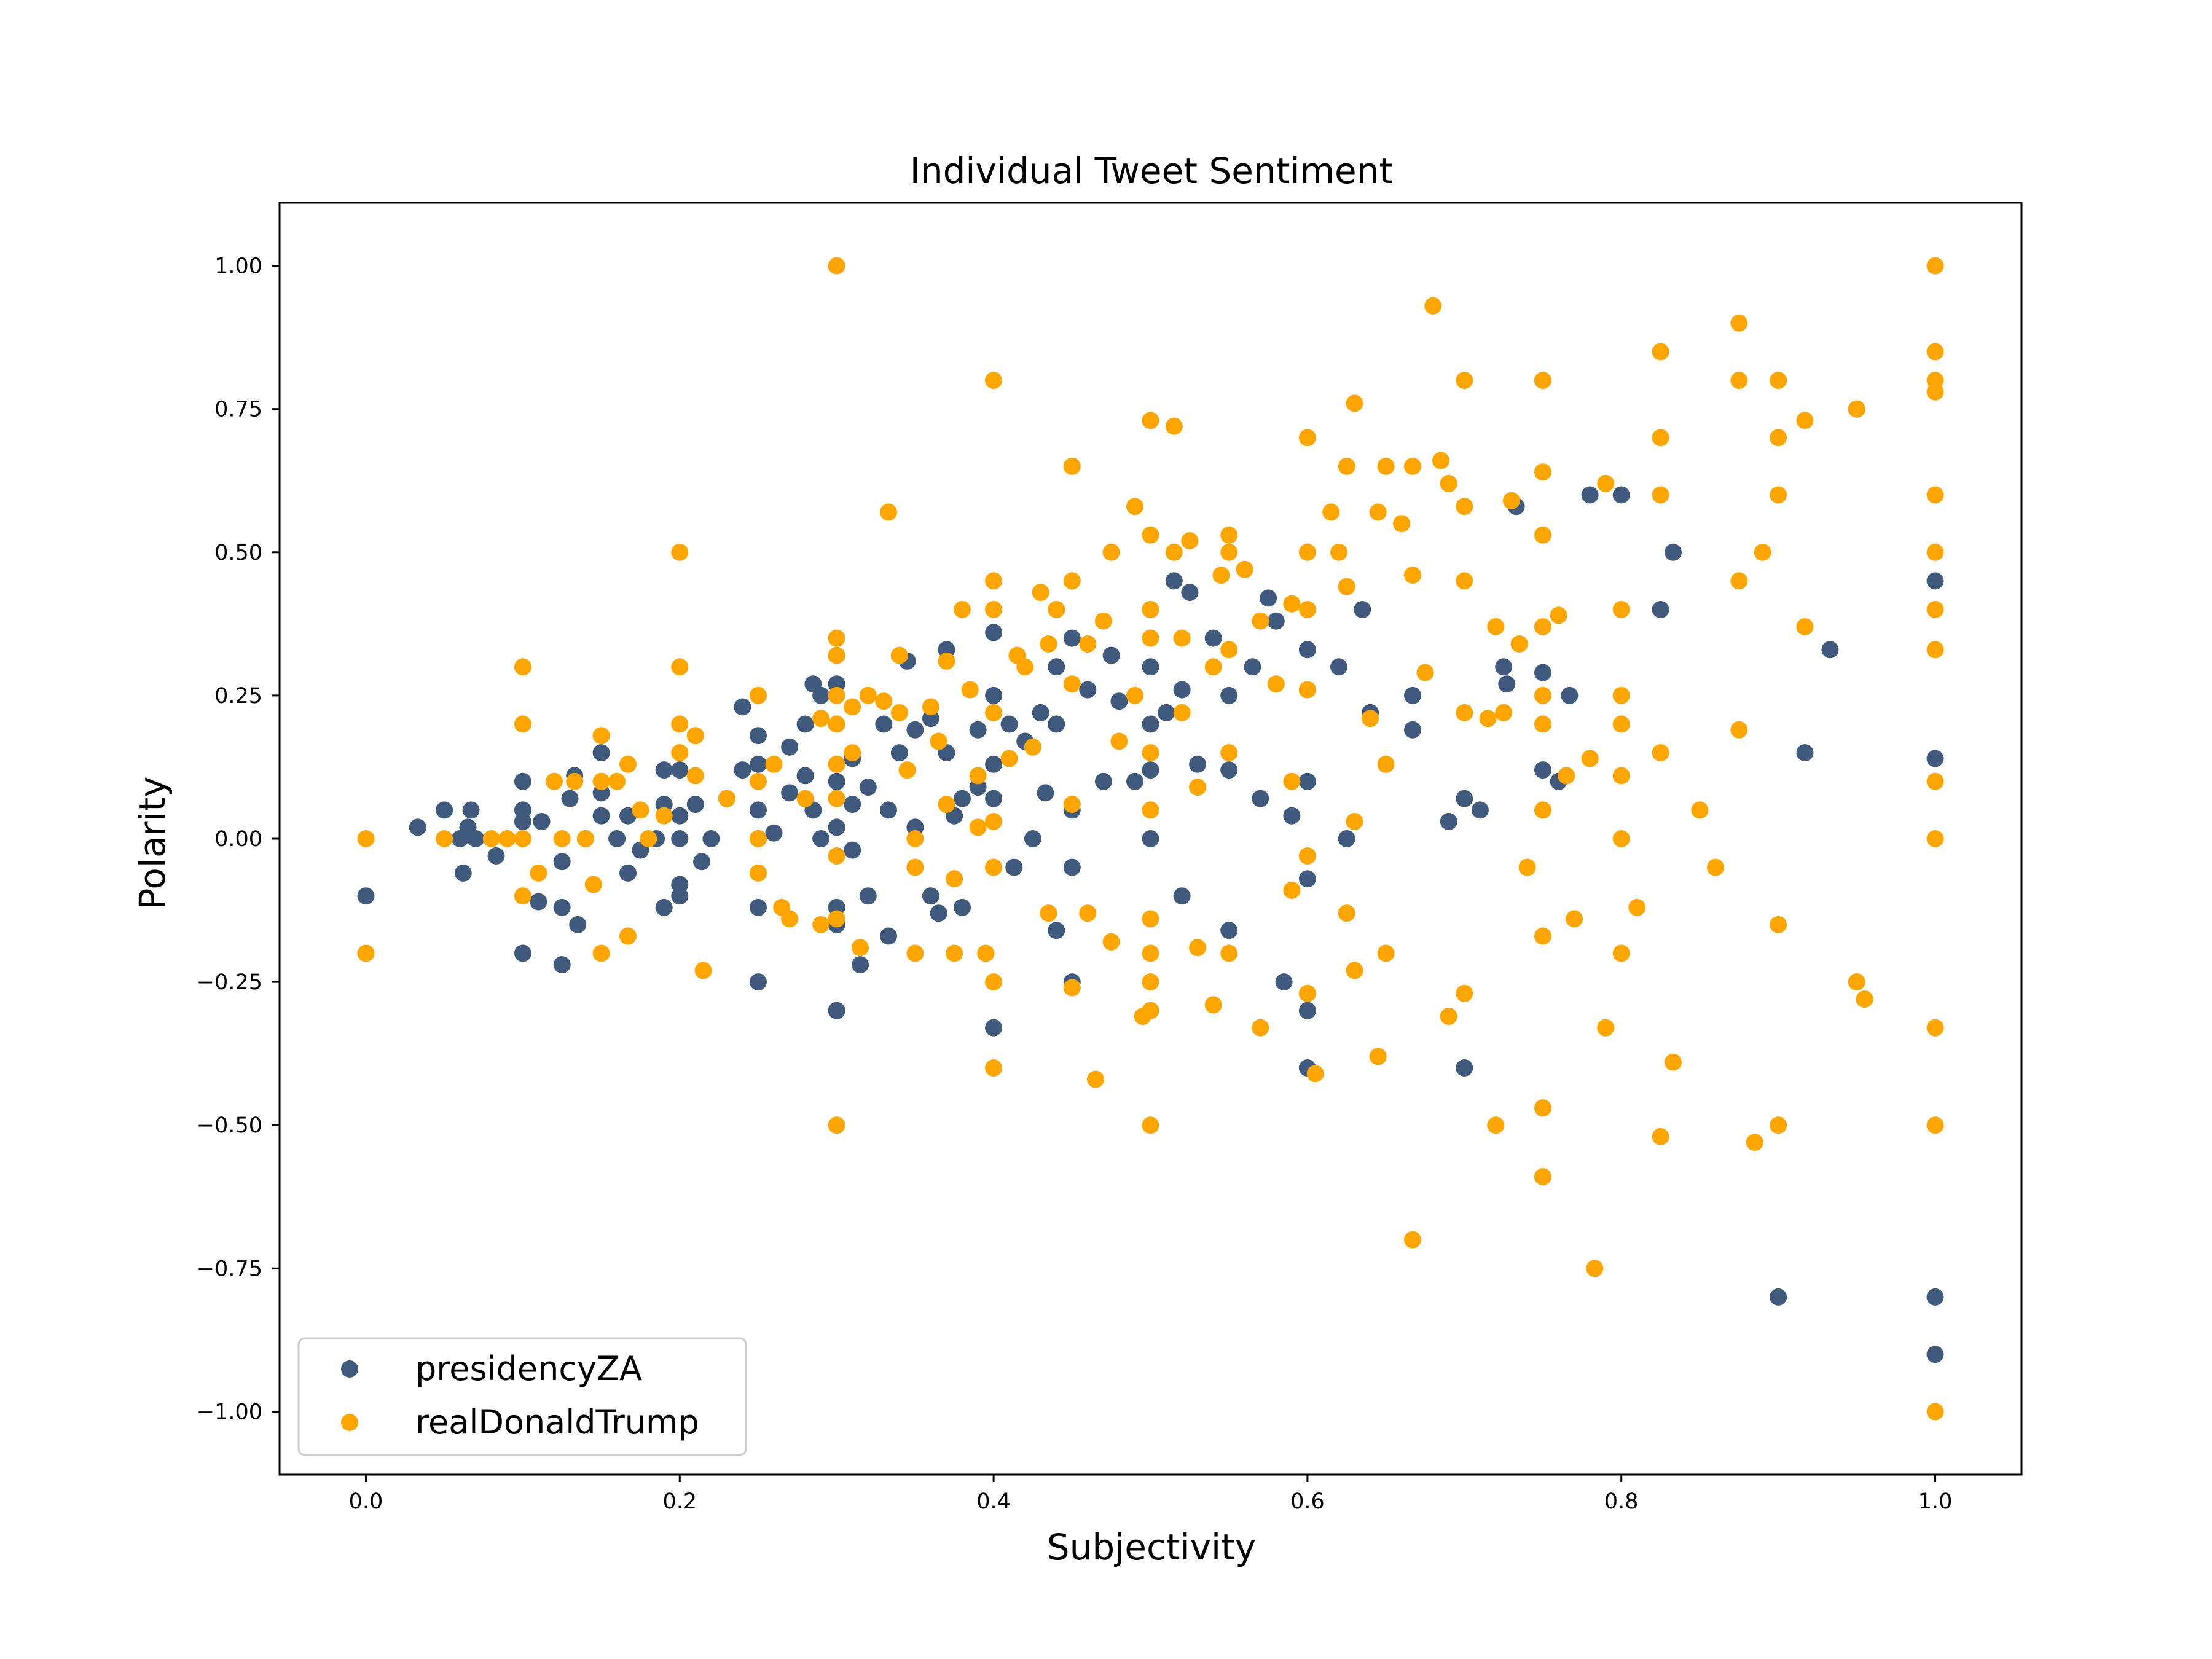 Image resolution: width=2212 pixels, height=1659 pixels. What do you see at coordinates (1307, 1501) in the screenshot?
I see `x-tick-label: 0.6` at bounding box center [1307, 1501].